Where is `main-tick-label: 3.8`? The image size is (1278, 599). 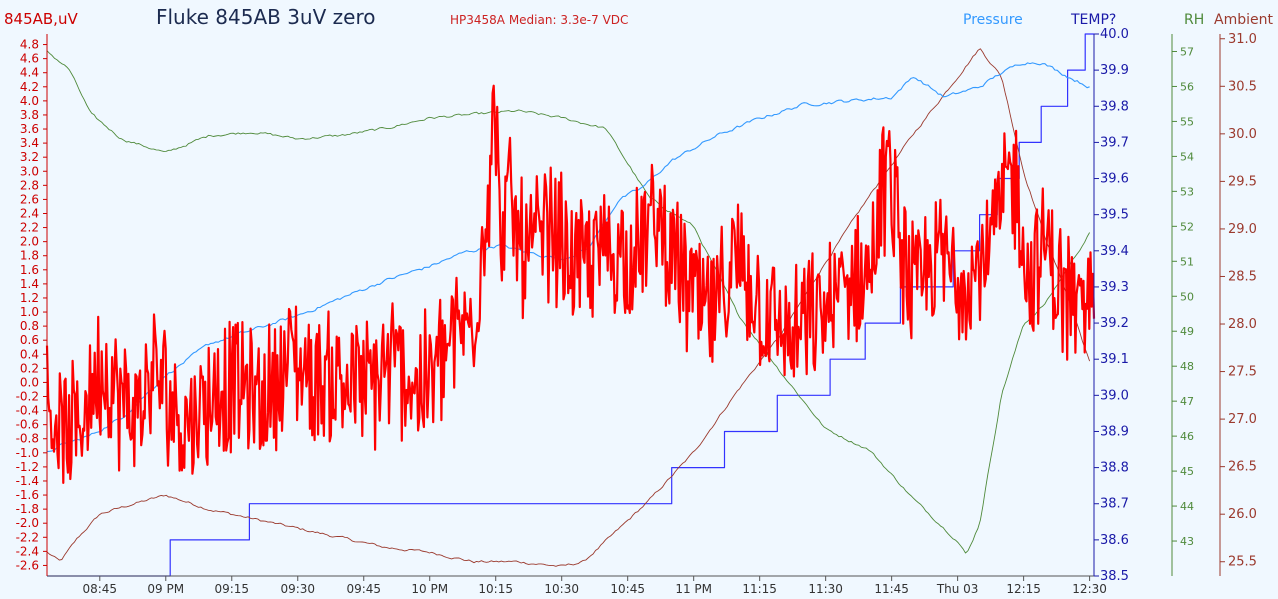 main-tick-label: 3.8 is located at coordinates (29, 115).